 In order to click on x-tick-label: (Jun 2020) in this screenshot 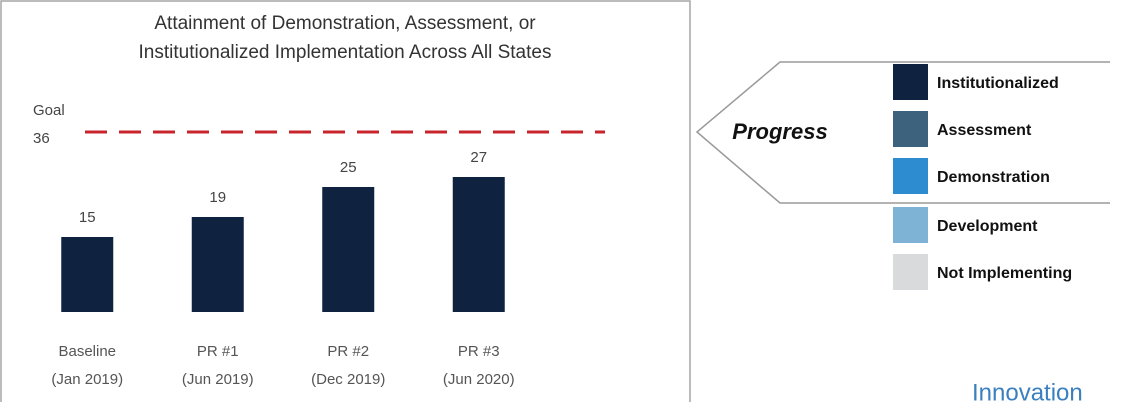, I will do `click(479, 379)`.